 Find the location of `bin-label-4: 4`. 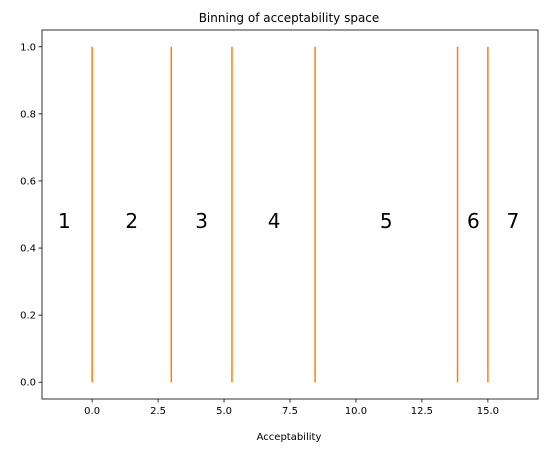

bin-label-4: 4 is located at coordinates (274, 221).